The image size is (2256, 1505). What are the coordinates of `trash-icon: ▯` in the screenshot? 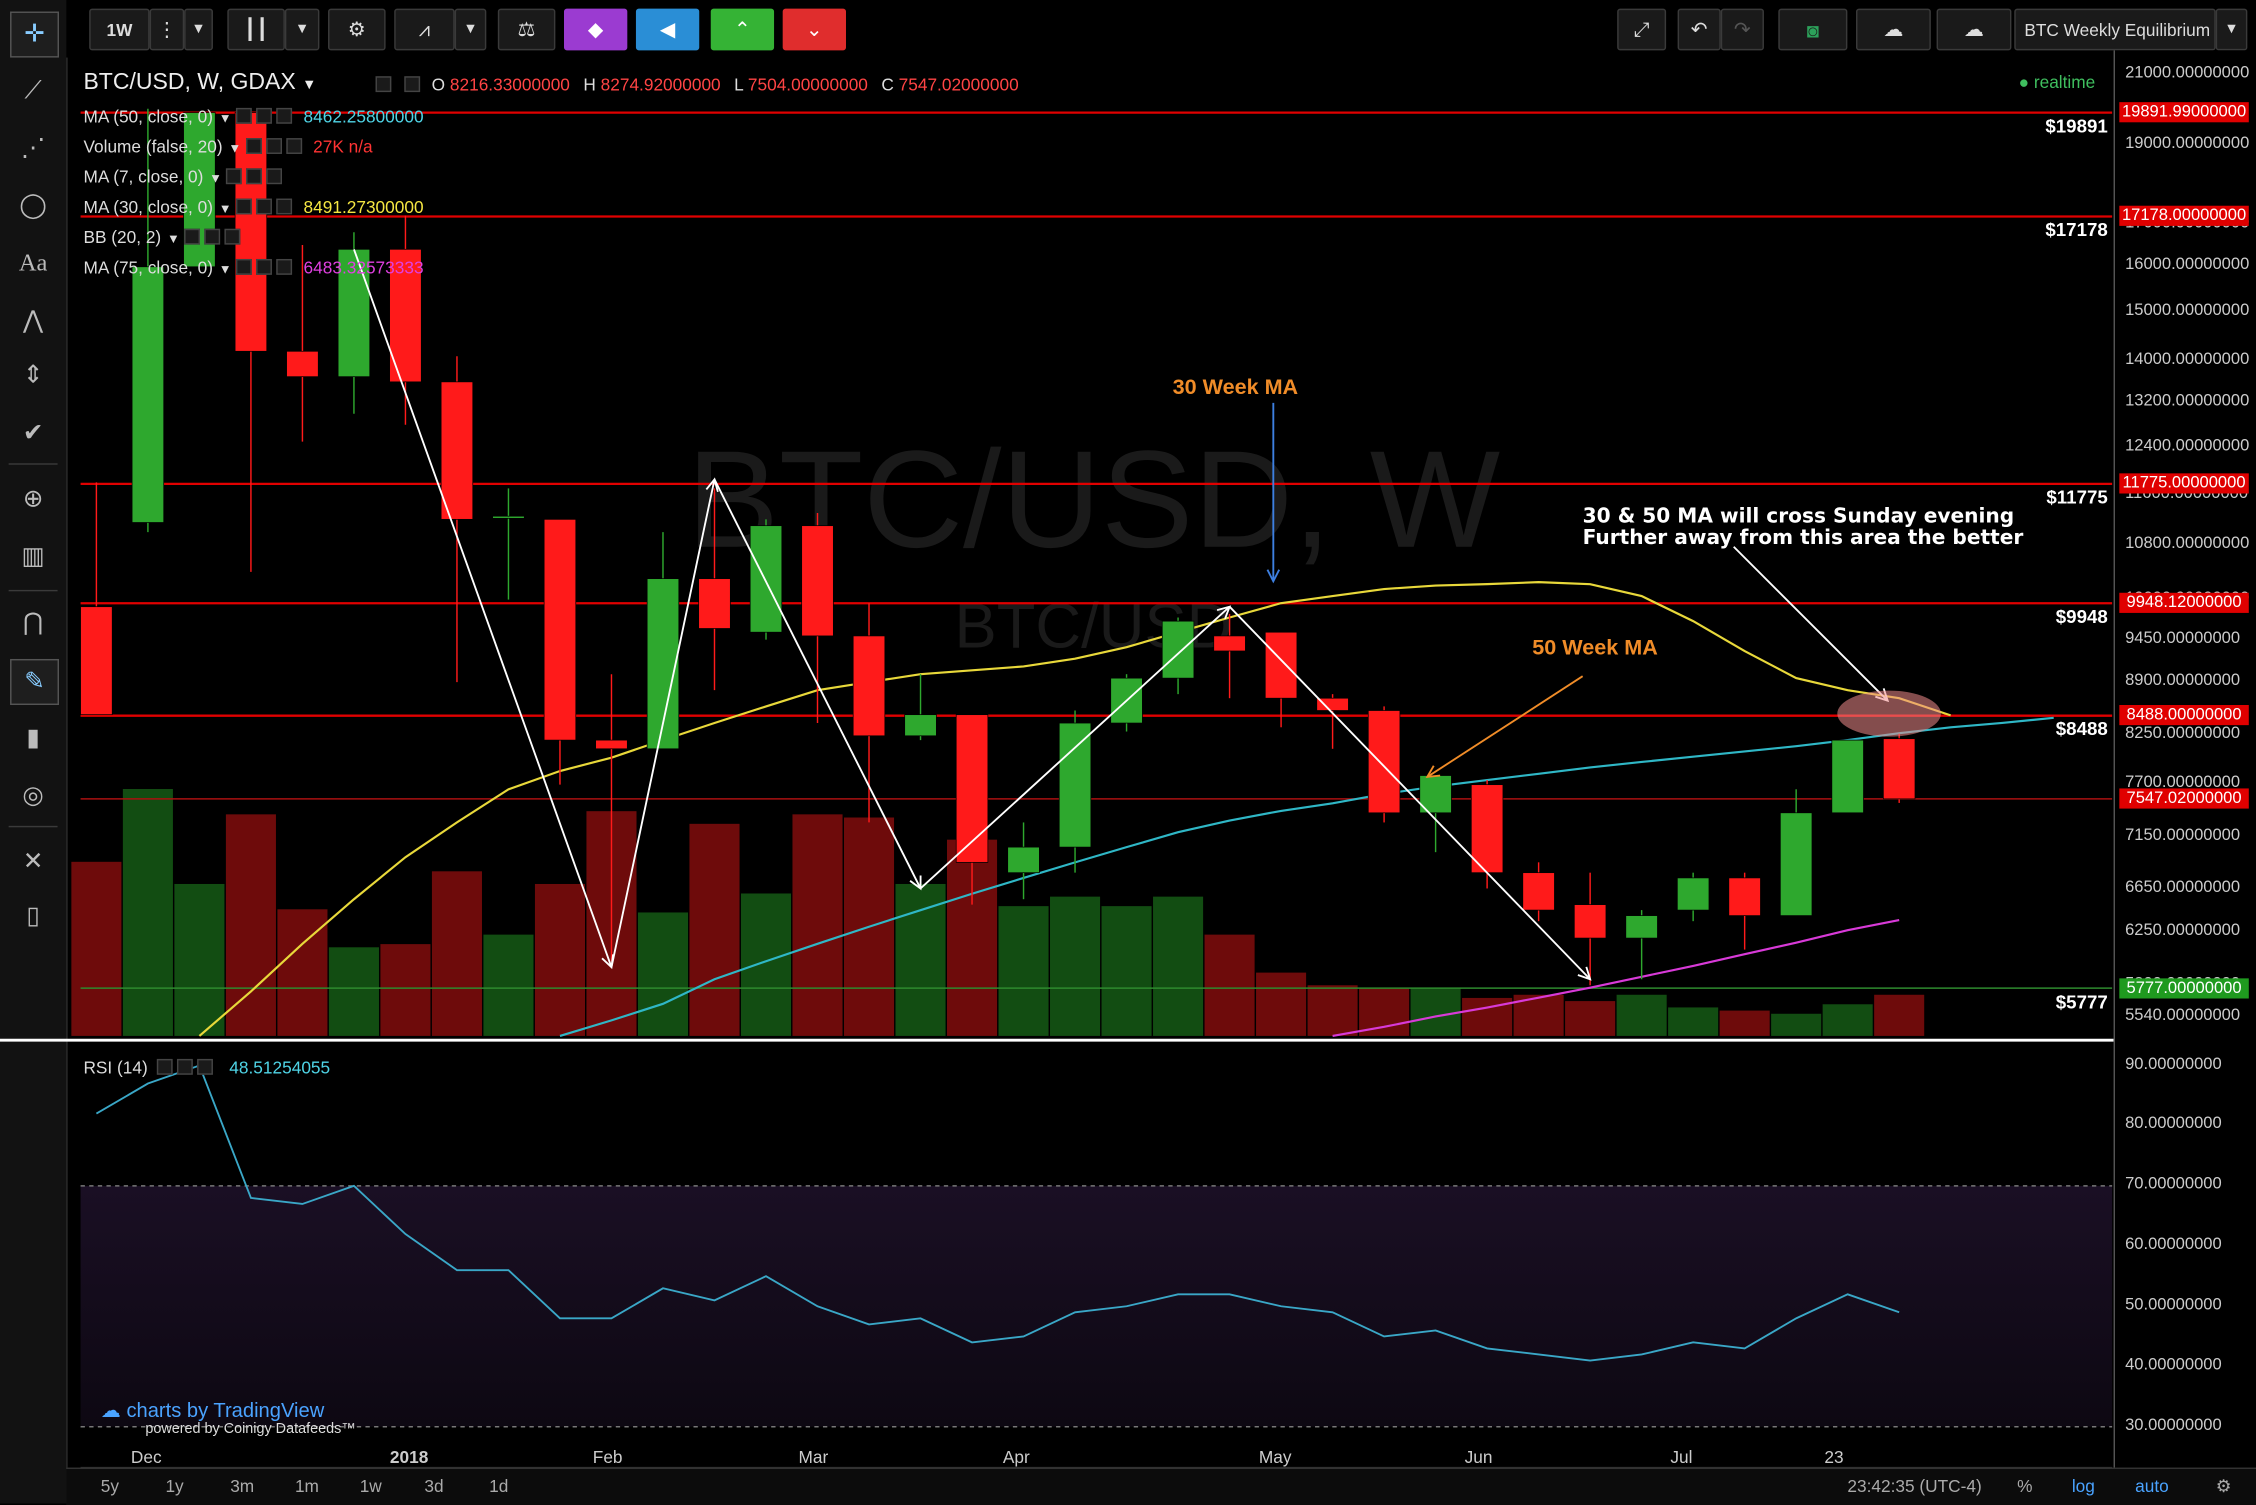 It's located at (33, 916).